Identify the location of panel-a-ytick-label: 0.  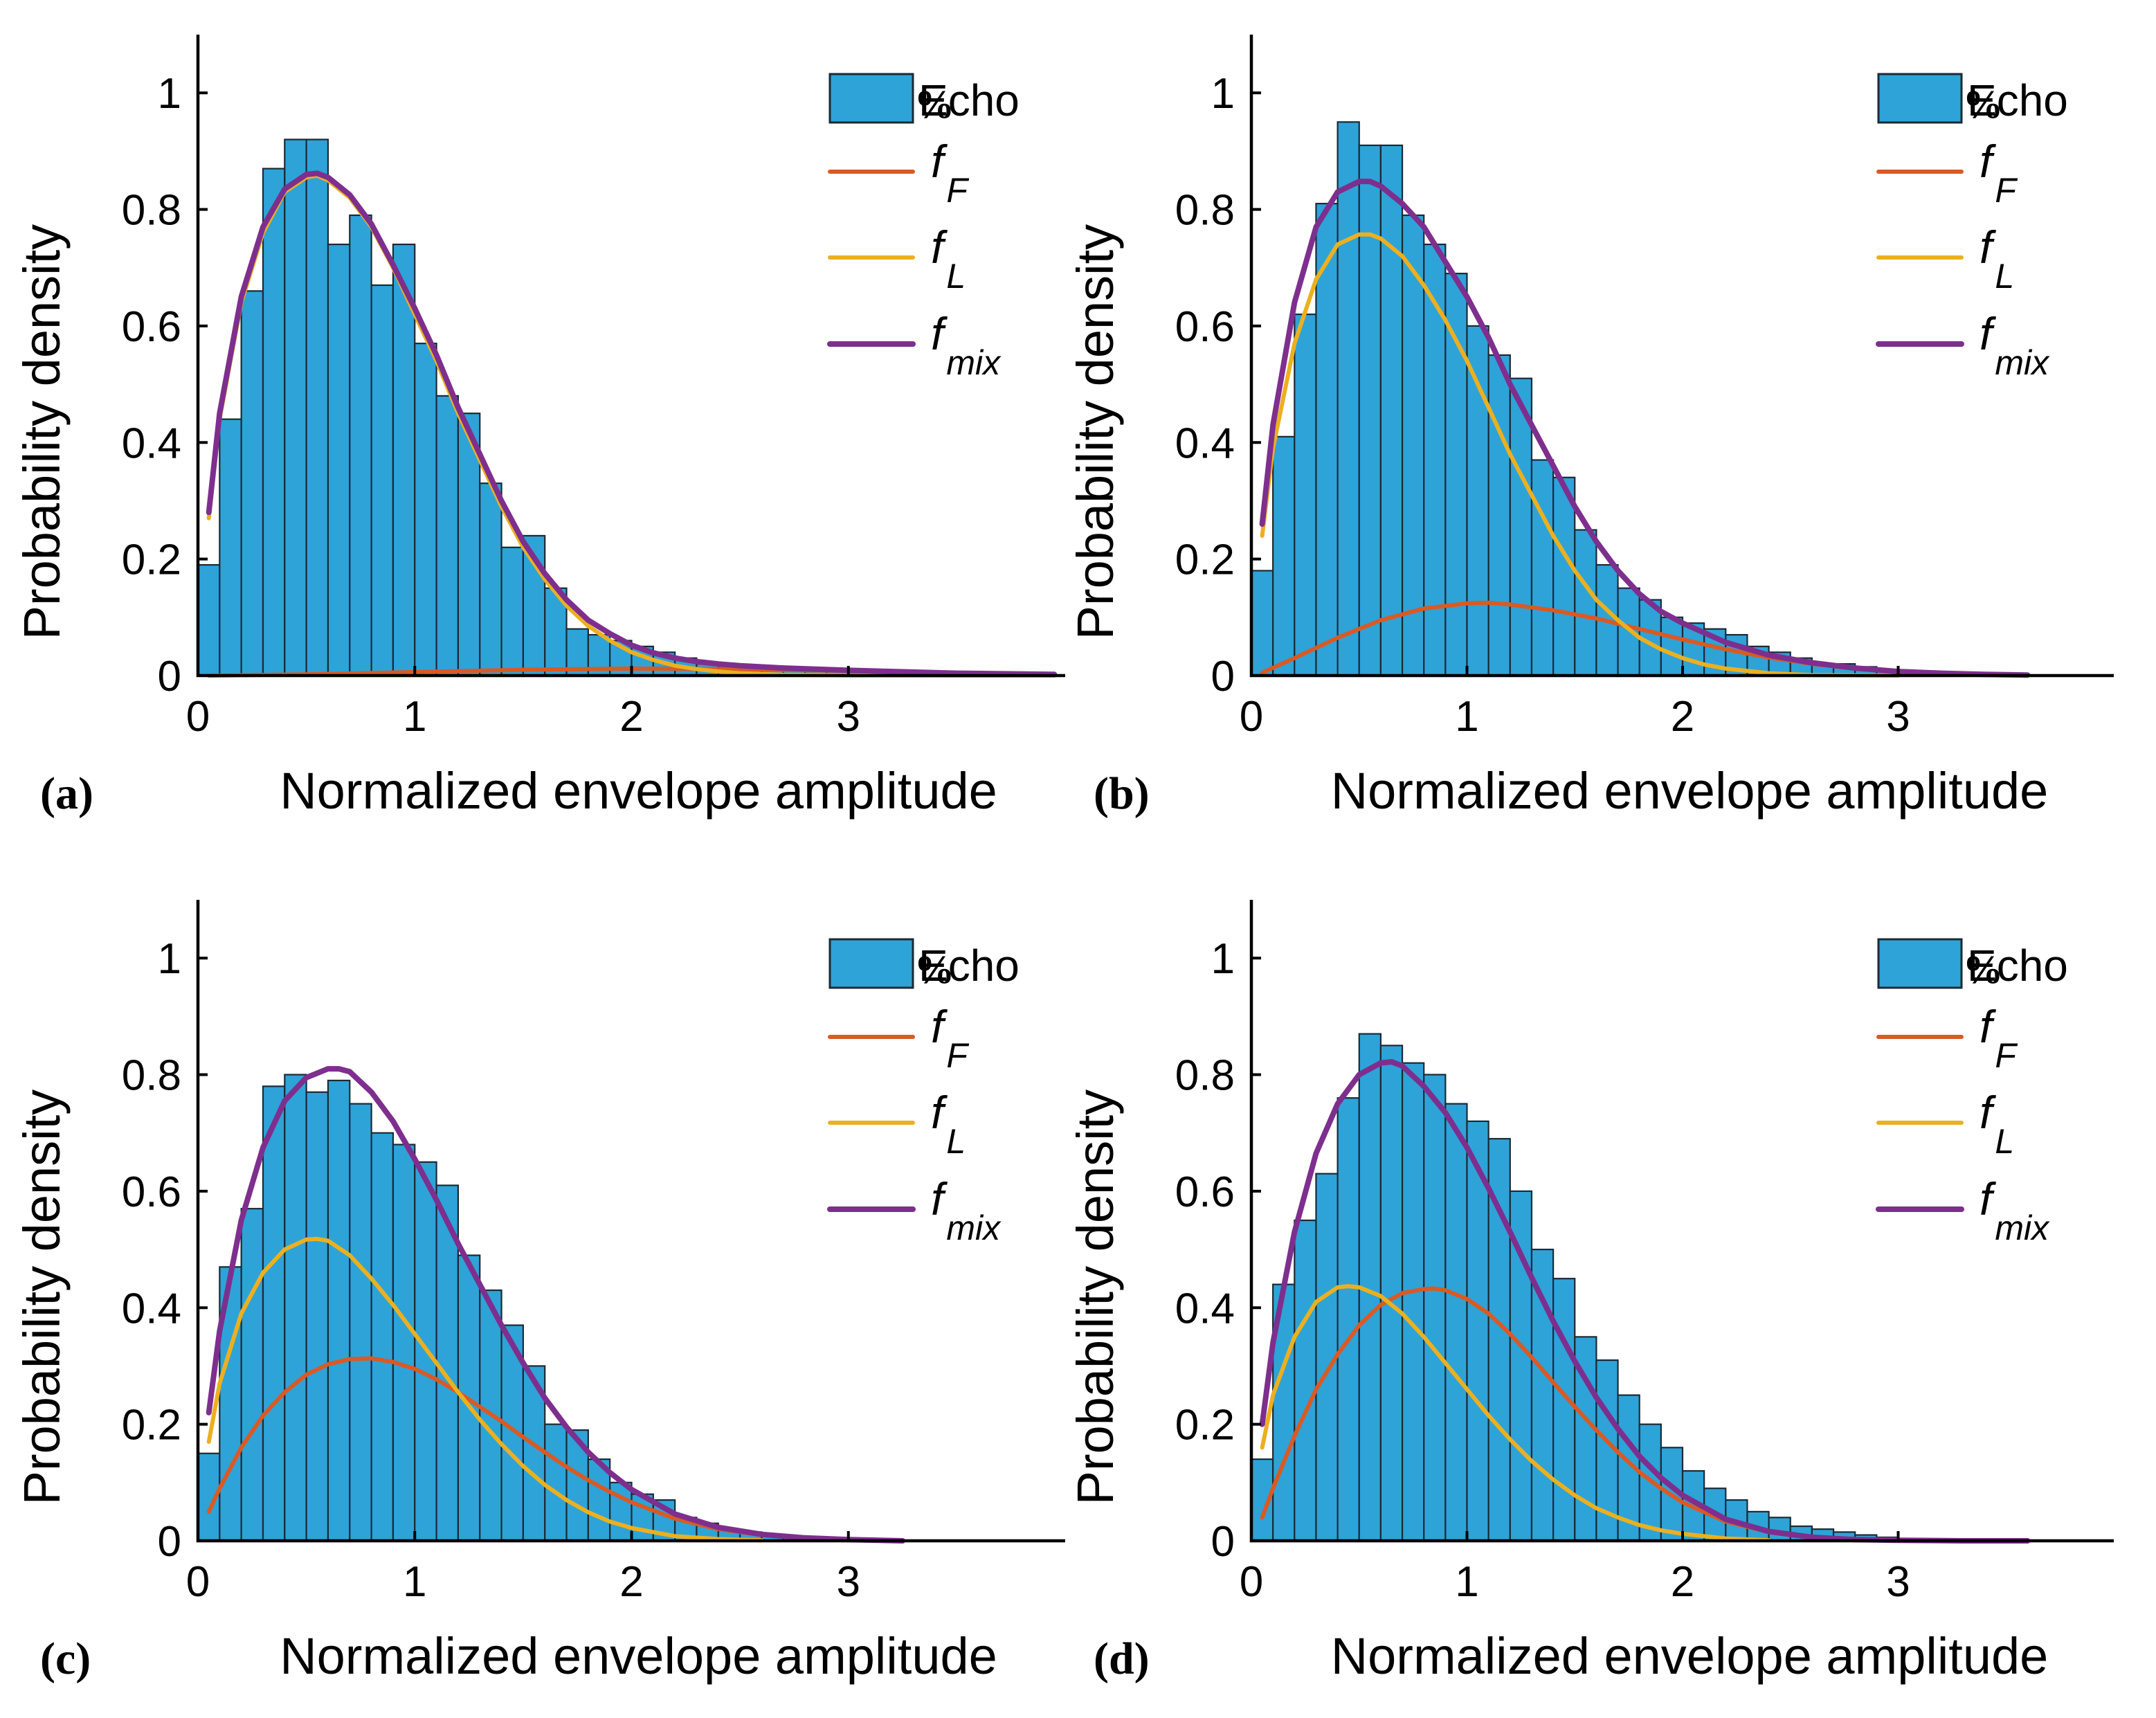
(169, 676).